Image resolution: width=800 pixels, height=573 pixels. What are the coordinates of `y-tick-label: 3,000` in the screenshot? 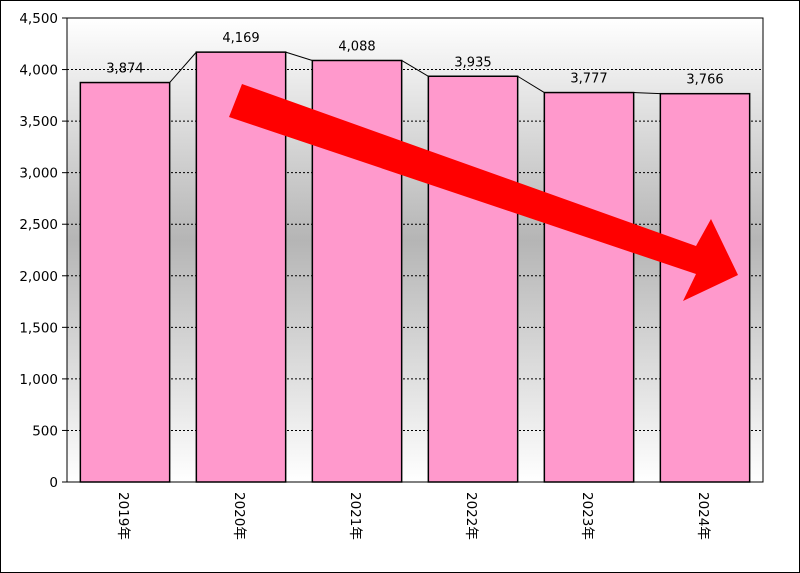 It's located at (38, 174).